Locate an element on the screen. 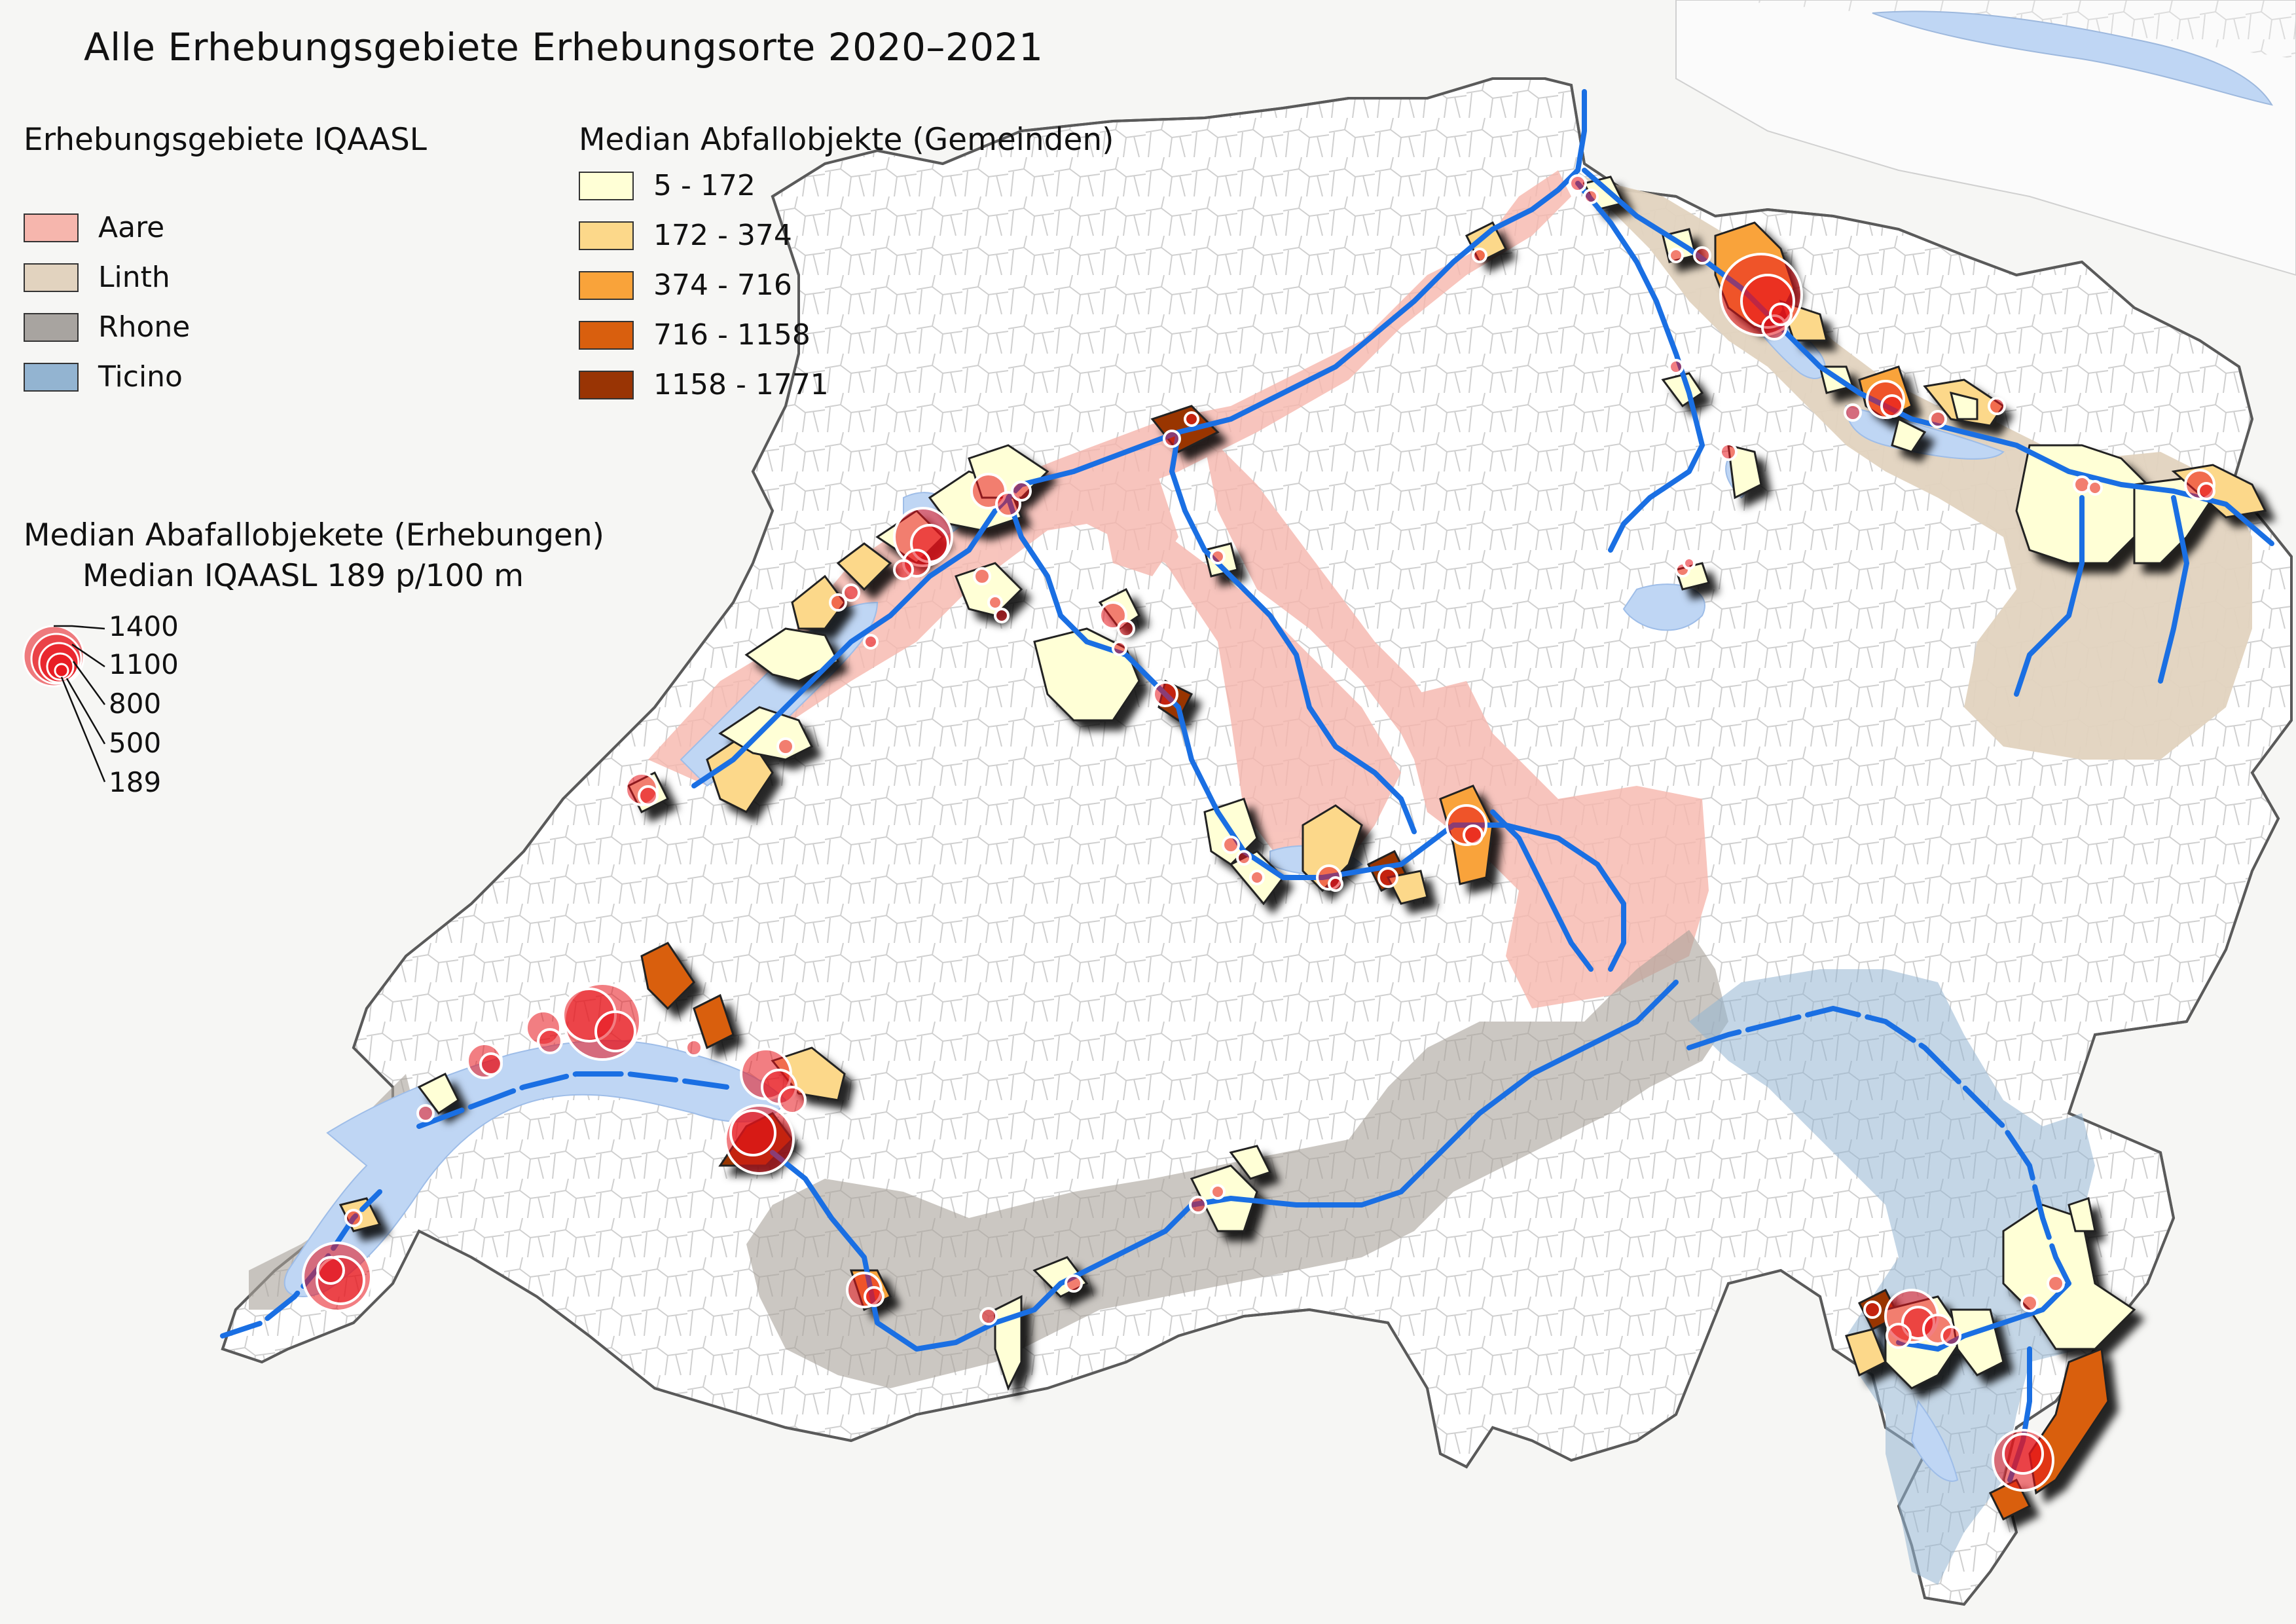 This screenshot has width=2296, height=1624. bubble-label-189: 189 is located at coordinates (135, 782).